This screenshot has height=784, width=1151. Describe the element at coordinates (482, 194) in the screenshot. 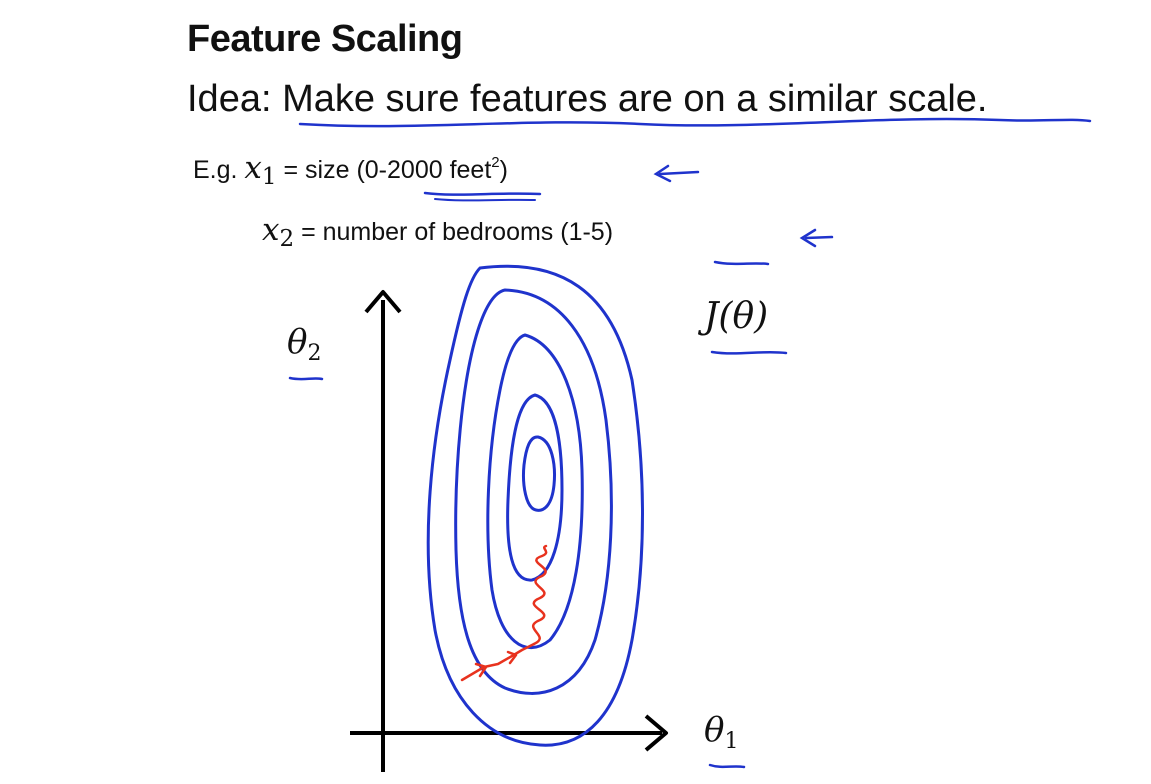

I see `x1-range-underline` at that location.